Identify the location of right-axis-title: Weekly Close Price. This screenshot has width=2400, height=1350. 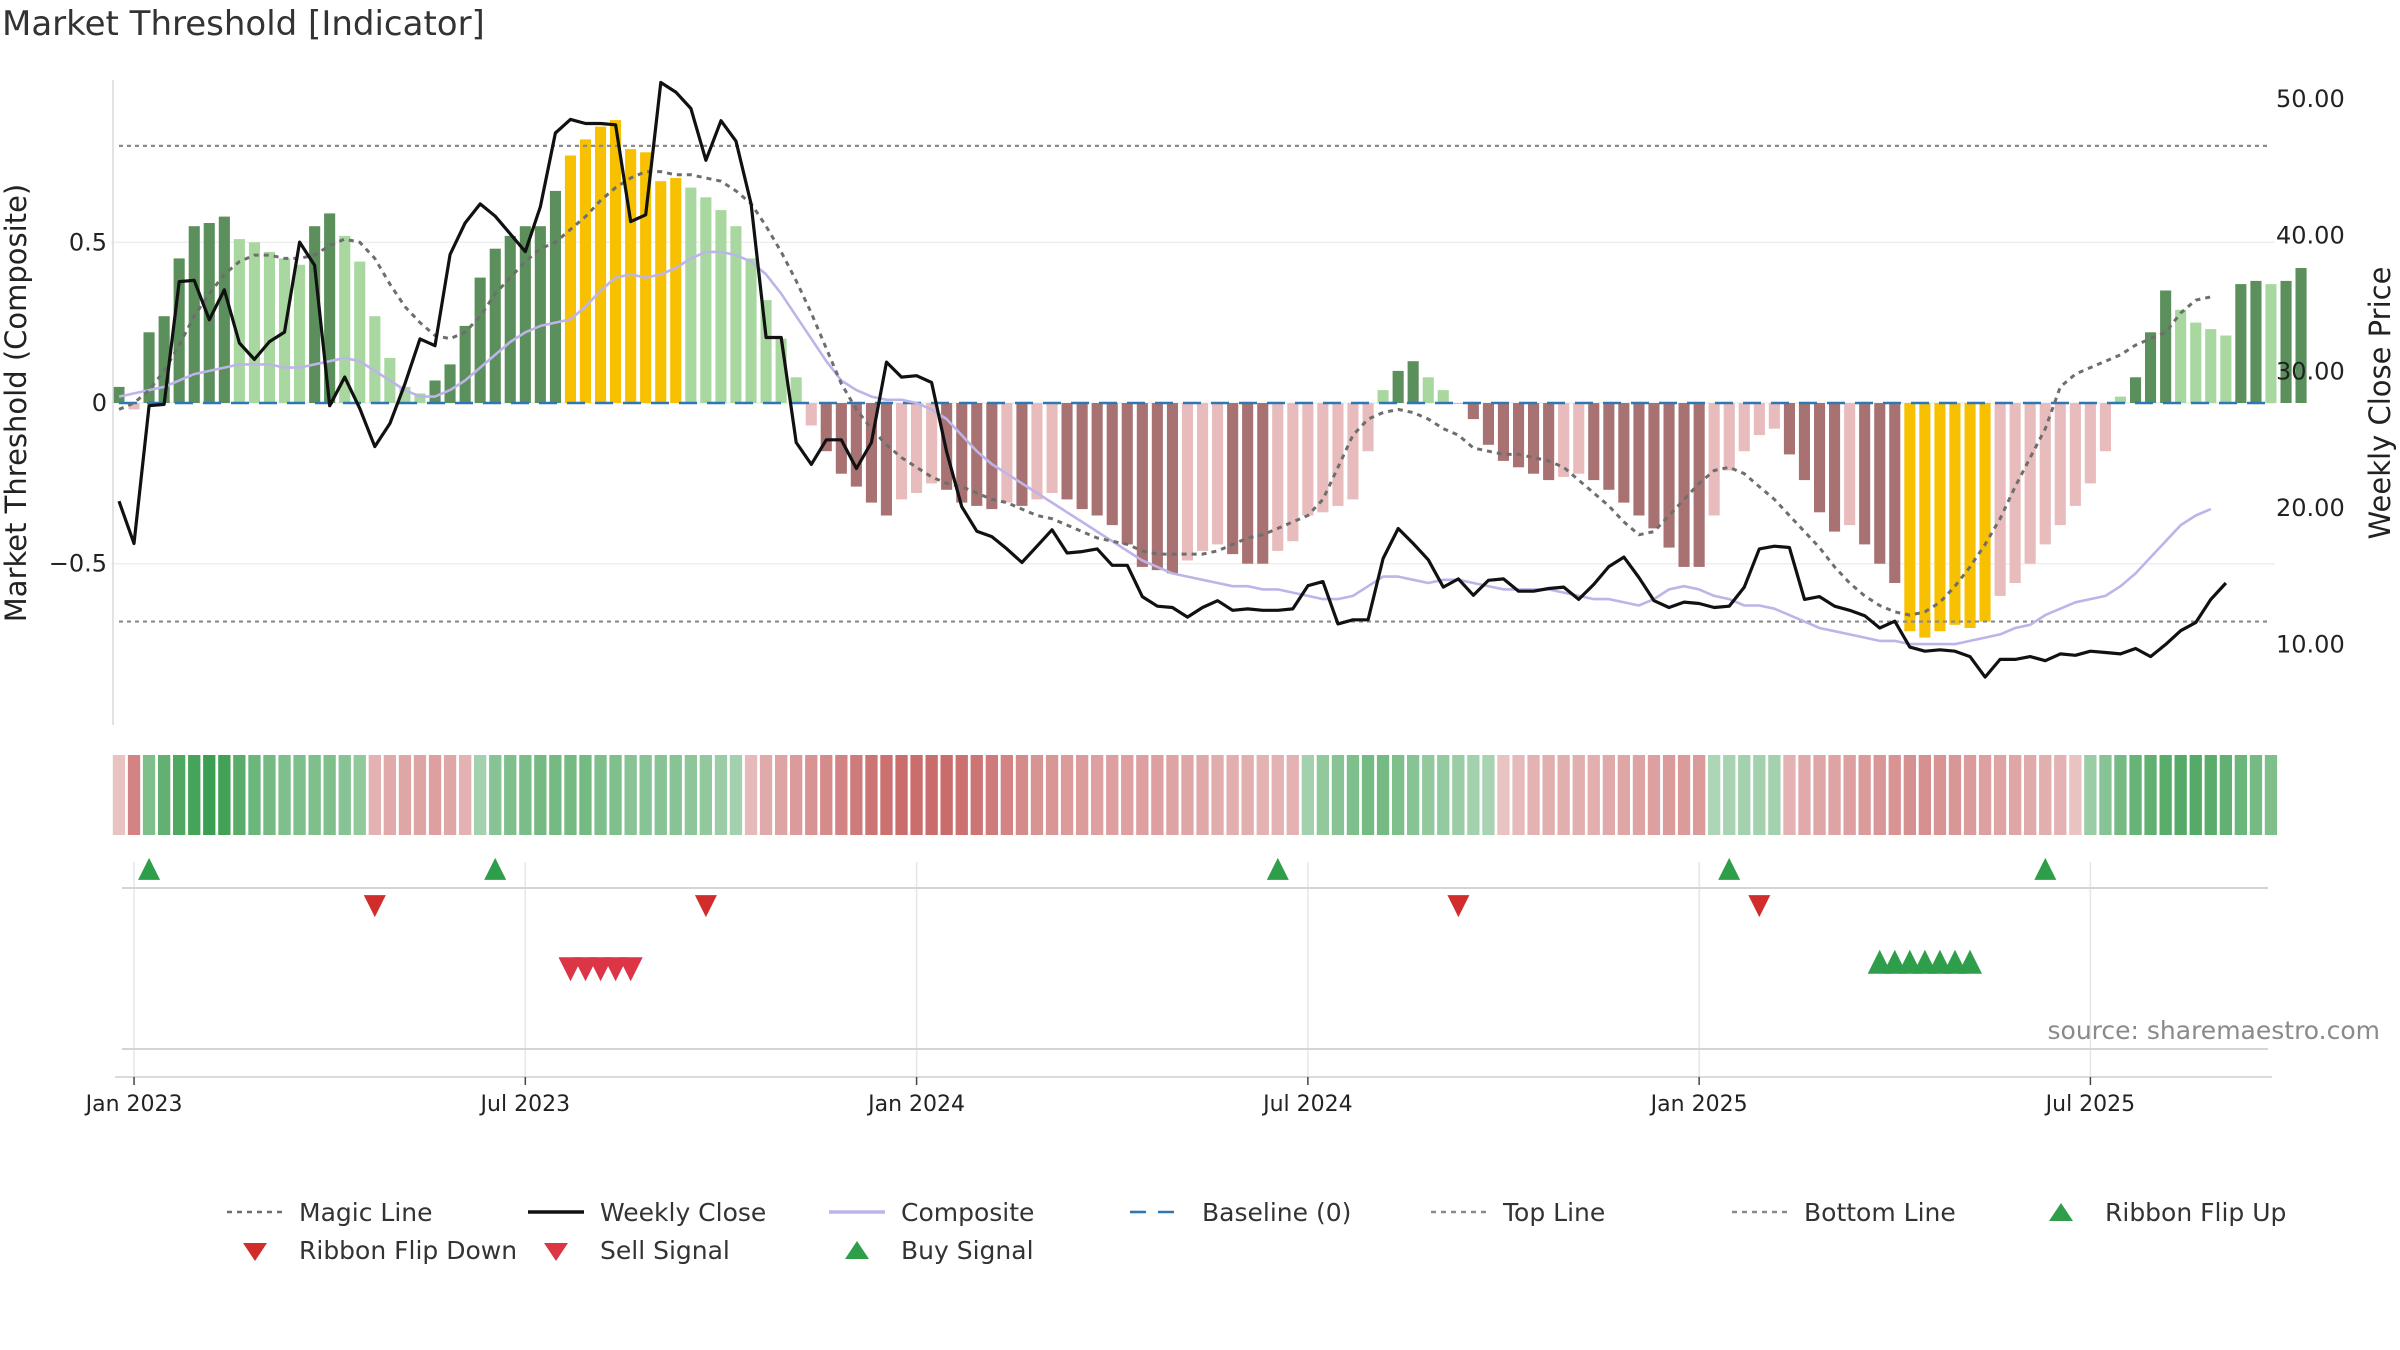
(2380, 403).